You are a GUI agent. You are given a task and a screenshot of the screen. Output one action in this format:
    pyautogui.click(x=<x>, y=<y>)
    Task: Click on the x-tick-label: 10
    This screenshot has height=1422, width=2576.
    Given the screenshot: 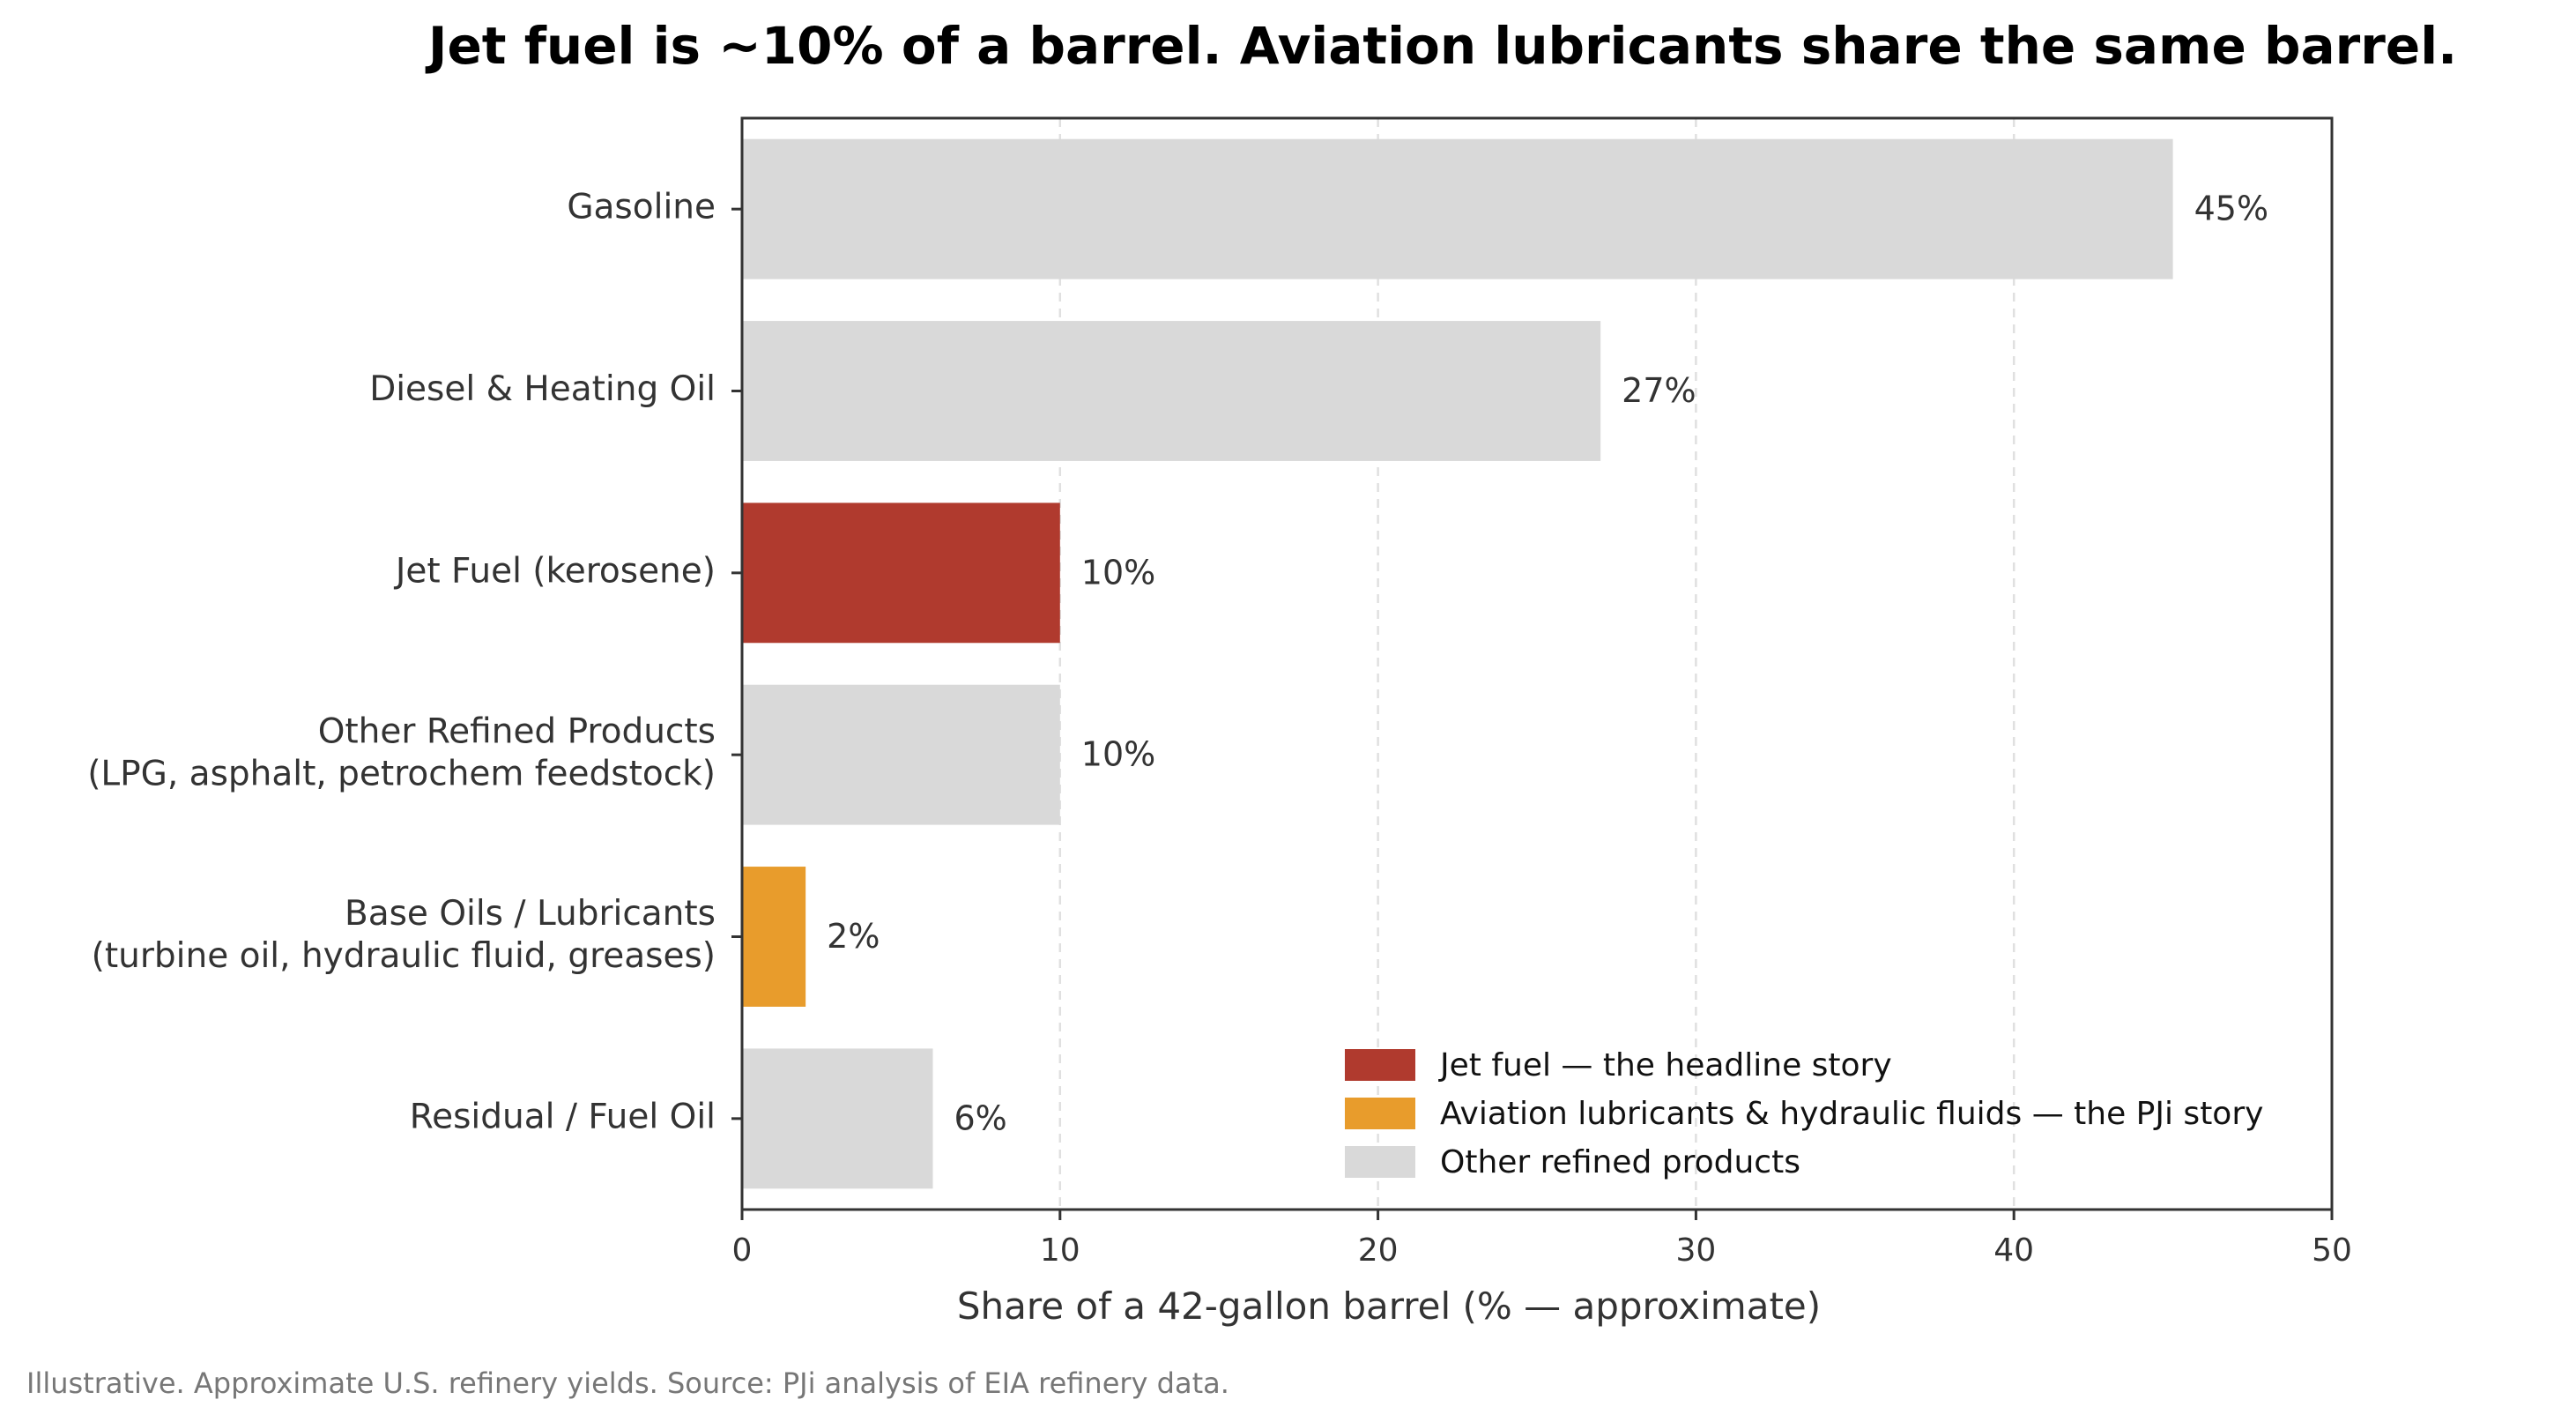 What is the action you would take?
    pyautogui.click(x=1060, y=1251)
    